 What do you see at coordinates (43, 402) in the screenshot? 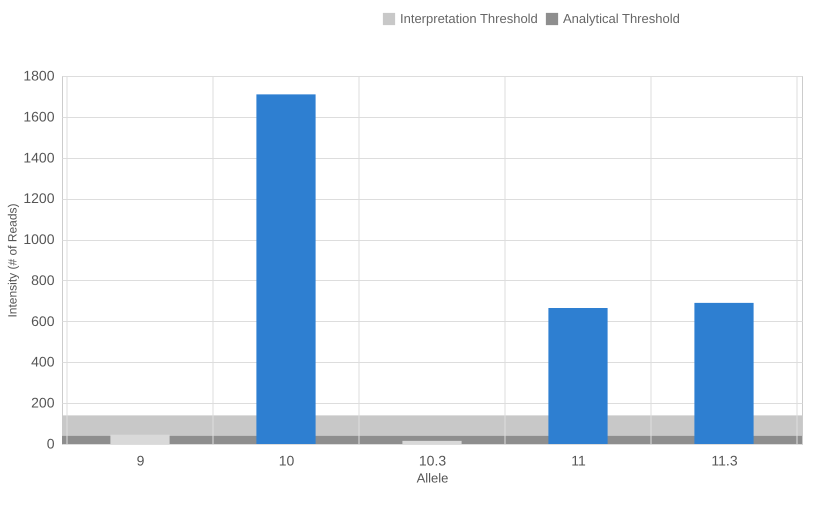
I see `y-tick-label: 200` at bounding box center [43, 402].